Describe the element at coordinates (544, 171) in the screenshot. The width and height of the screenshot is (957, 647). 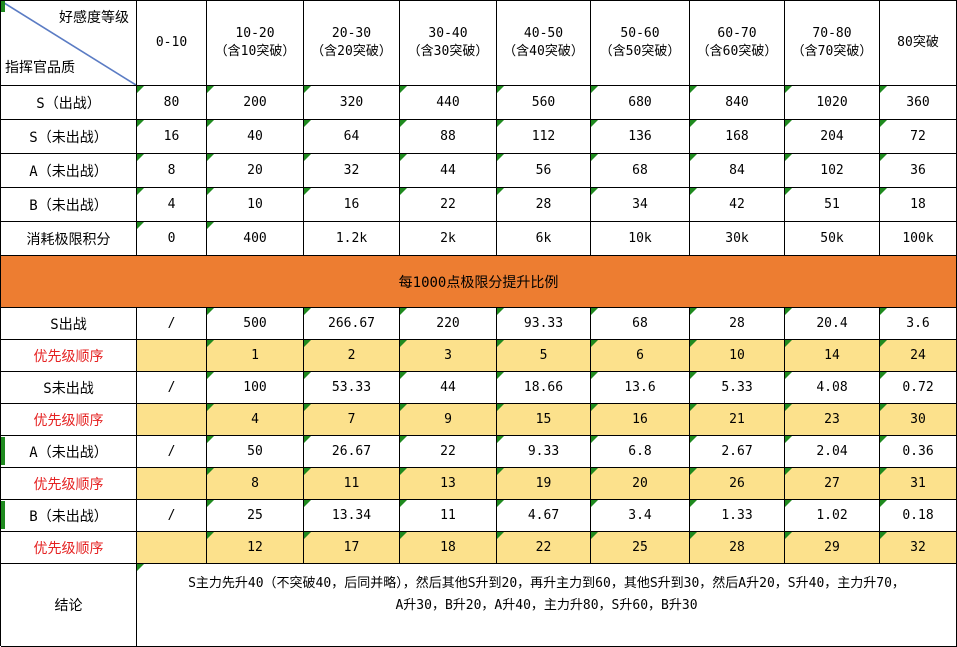
I see `data-cell: 56` at that location.